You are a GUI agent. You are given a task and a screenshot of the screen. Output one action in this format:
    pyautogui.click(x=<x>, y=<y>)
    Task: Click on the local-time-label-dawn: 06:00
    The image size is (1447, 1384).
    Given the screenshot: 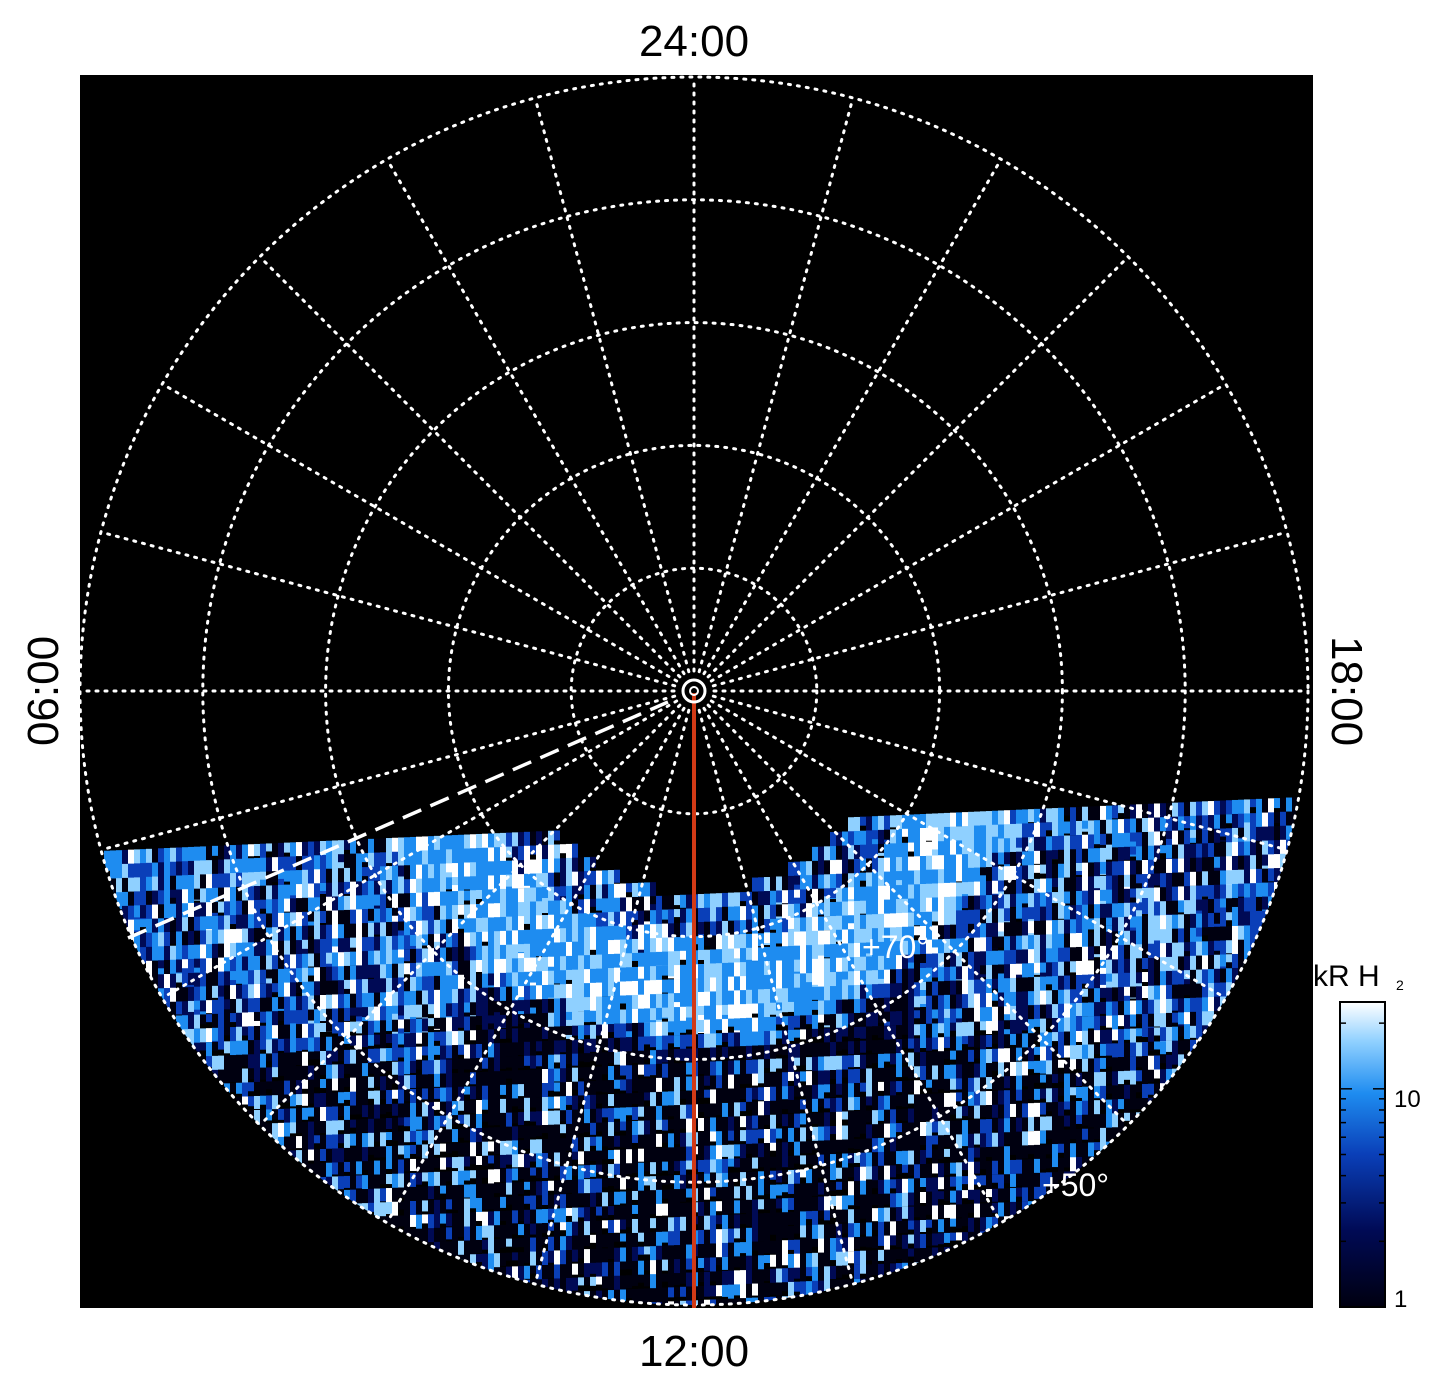 What is the action you would take?
    pyautogui.click(x=43, y=691)
    